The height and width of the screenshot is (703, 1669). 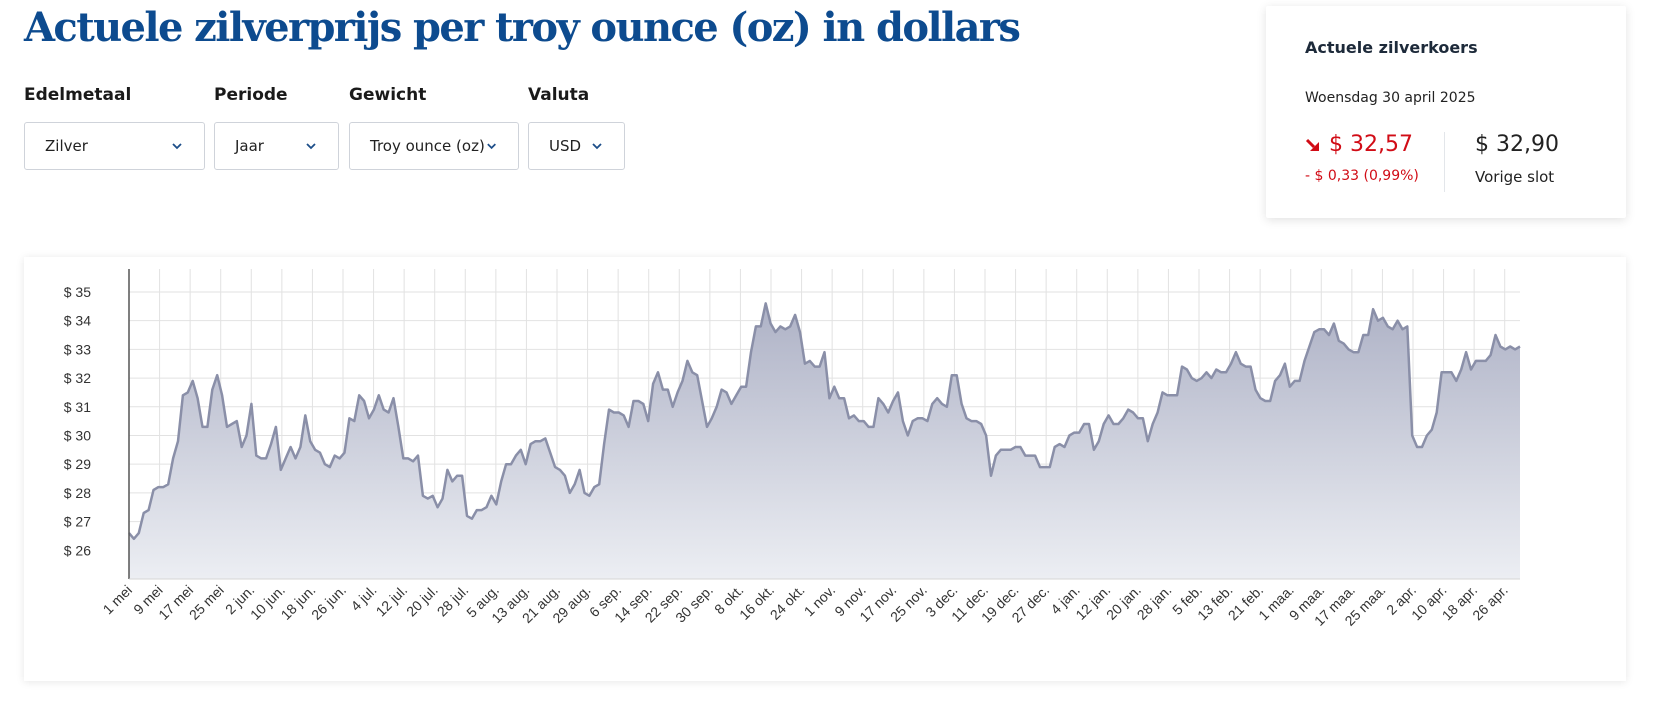 What do you see at coordinates (77, 464) in the screenshot?
I see `y-tick-label: $ 29` at bounding box center [77, 464].